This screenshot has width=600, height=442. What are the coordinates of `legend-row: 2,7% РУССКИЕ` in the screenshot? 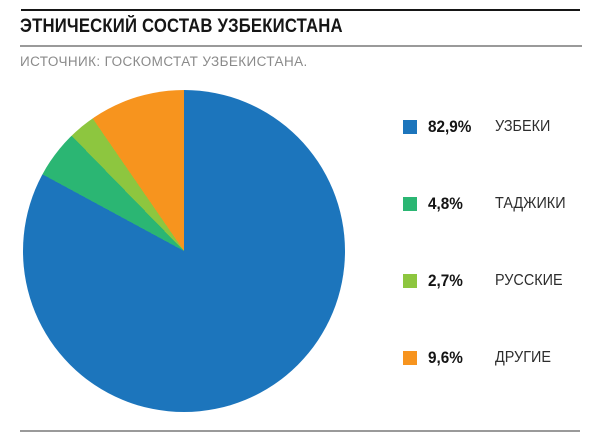 It's located at (488, 280).